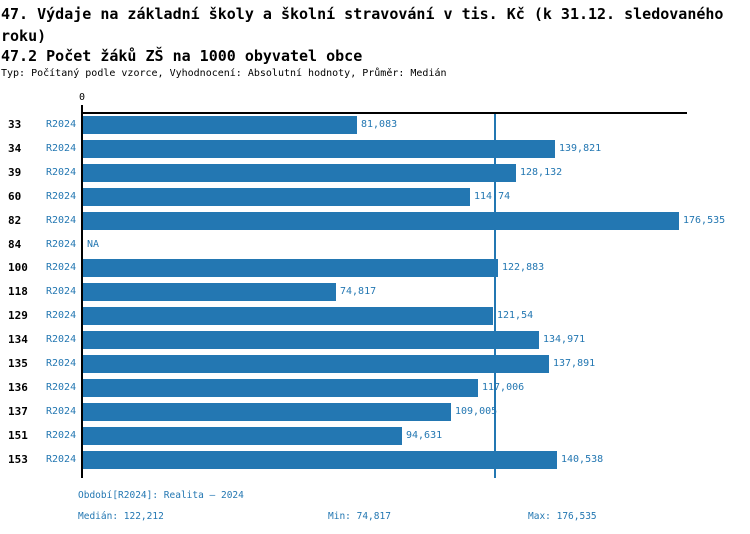  I want to click on table-row: 153 R2024 140,538, so click(375, 460).